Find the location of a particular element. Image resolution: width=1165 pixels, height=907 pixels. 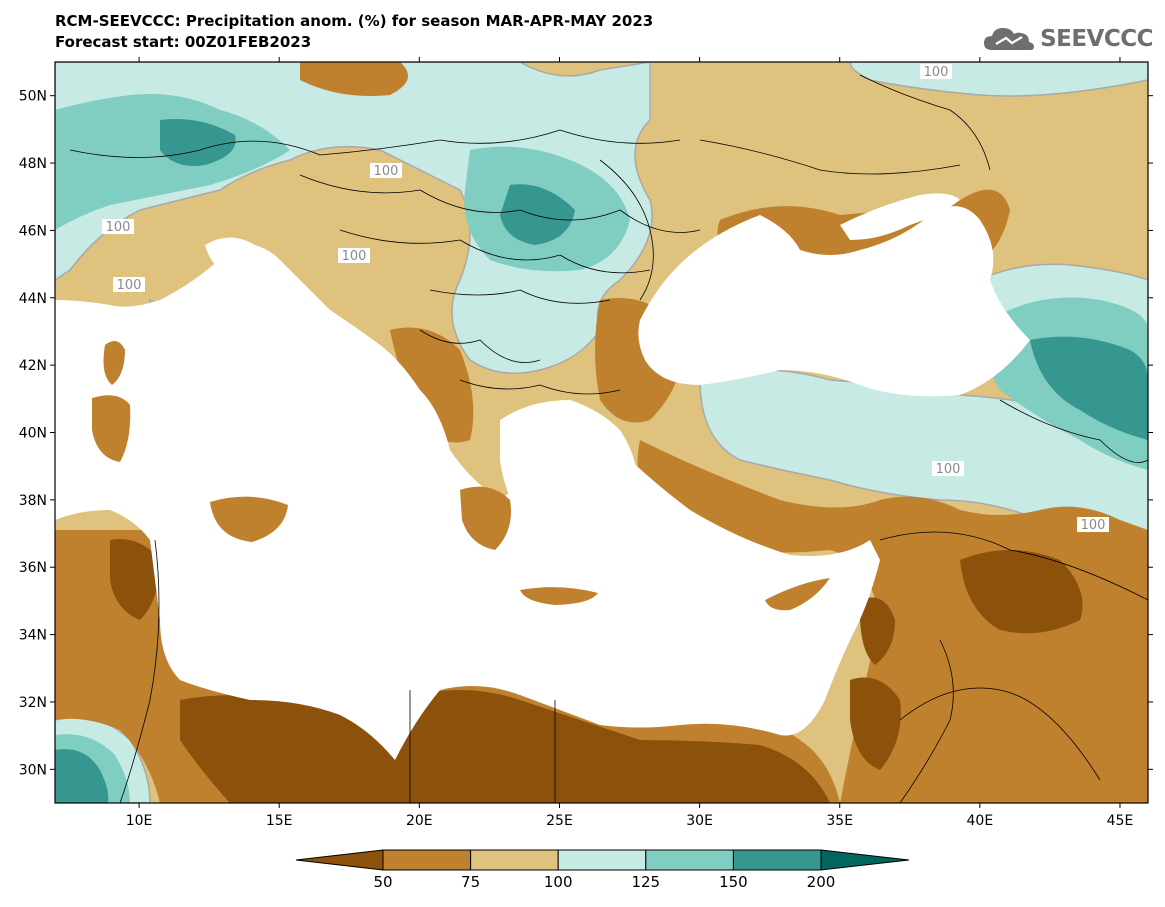

colorbar-label: 125 is located at coordinates (645, 882).